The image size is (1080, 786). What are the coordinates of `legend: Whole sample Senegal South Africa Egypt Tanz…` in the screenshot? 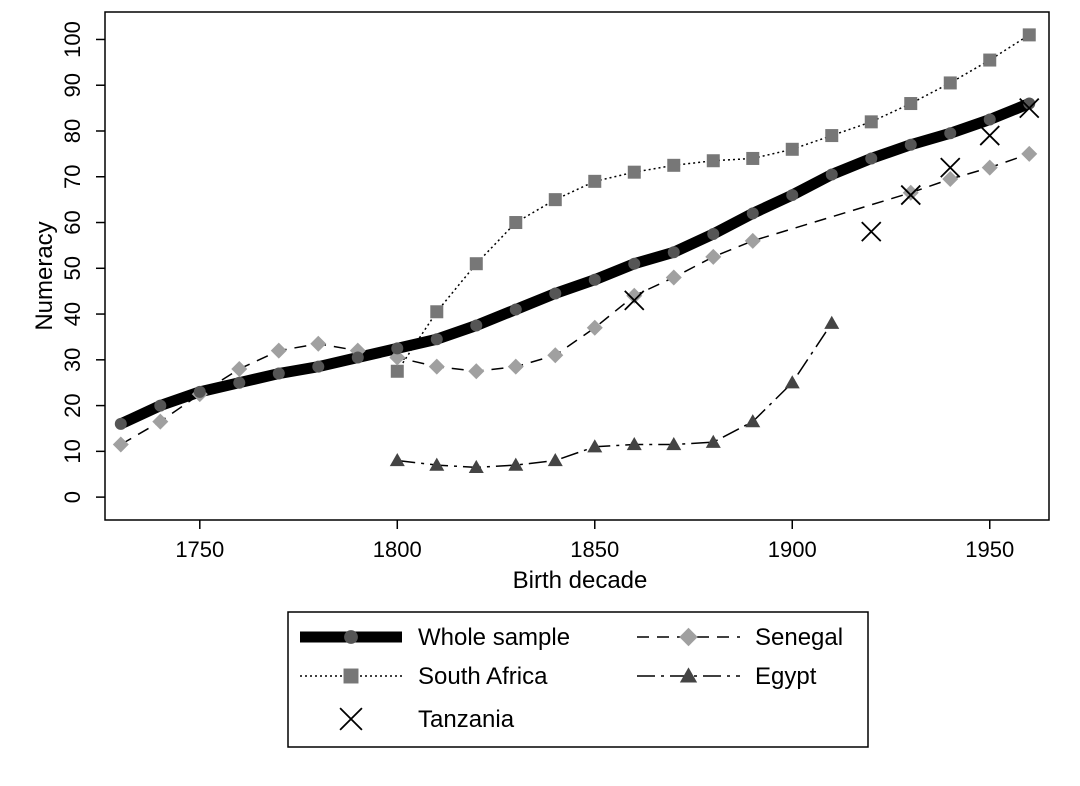 It's located at (578, 679).